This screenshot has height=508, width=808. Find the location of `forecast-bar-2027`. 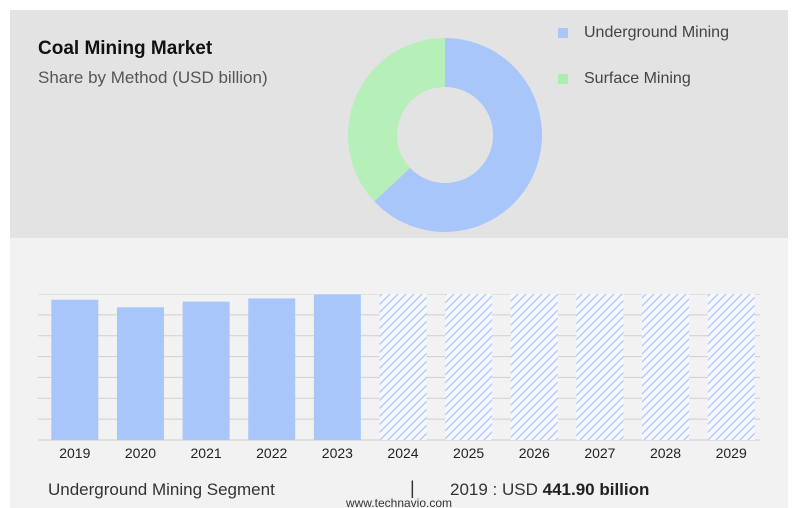

forecast-bar-2027 is located at coordinates (600, 367).